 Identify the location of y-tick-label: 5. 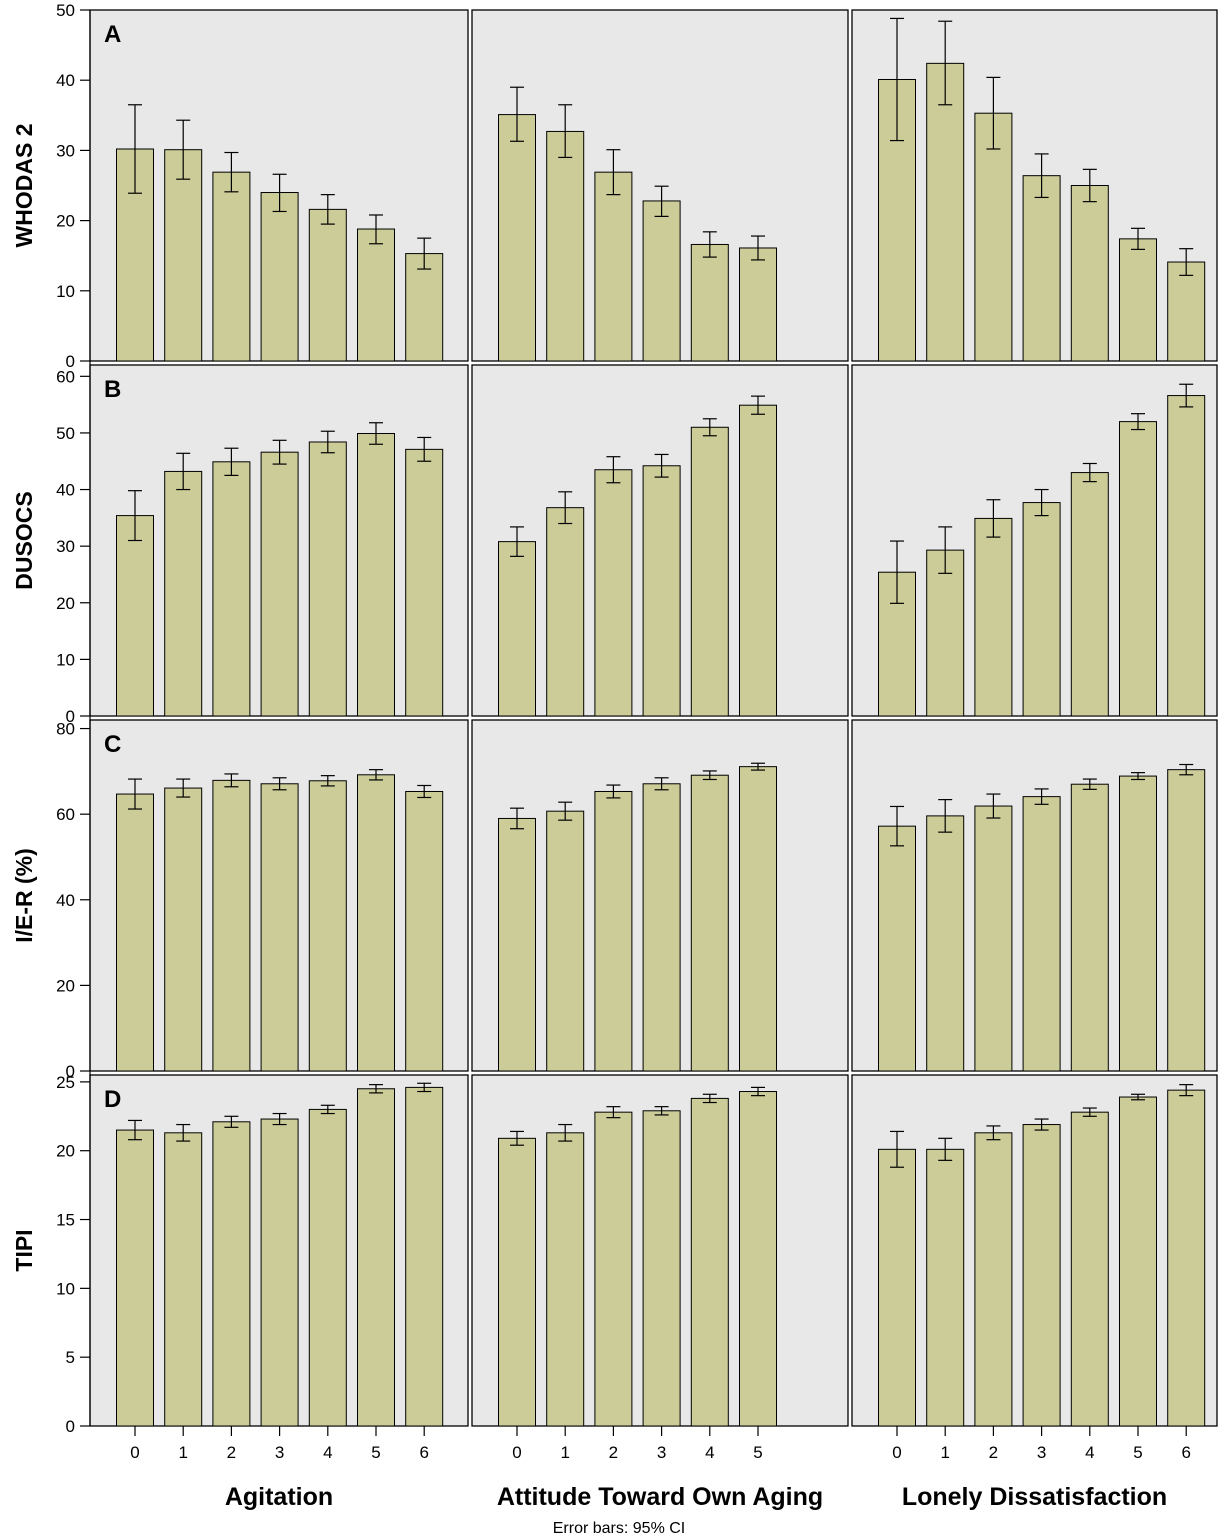
(70, 1357).